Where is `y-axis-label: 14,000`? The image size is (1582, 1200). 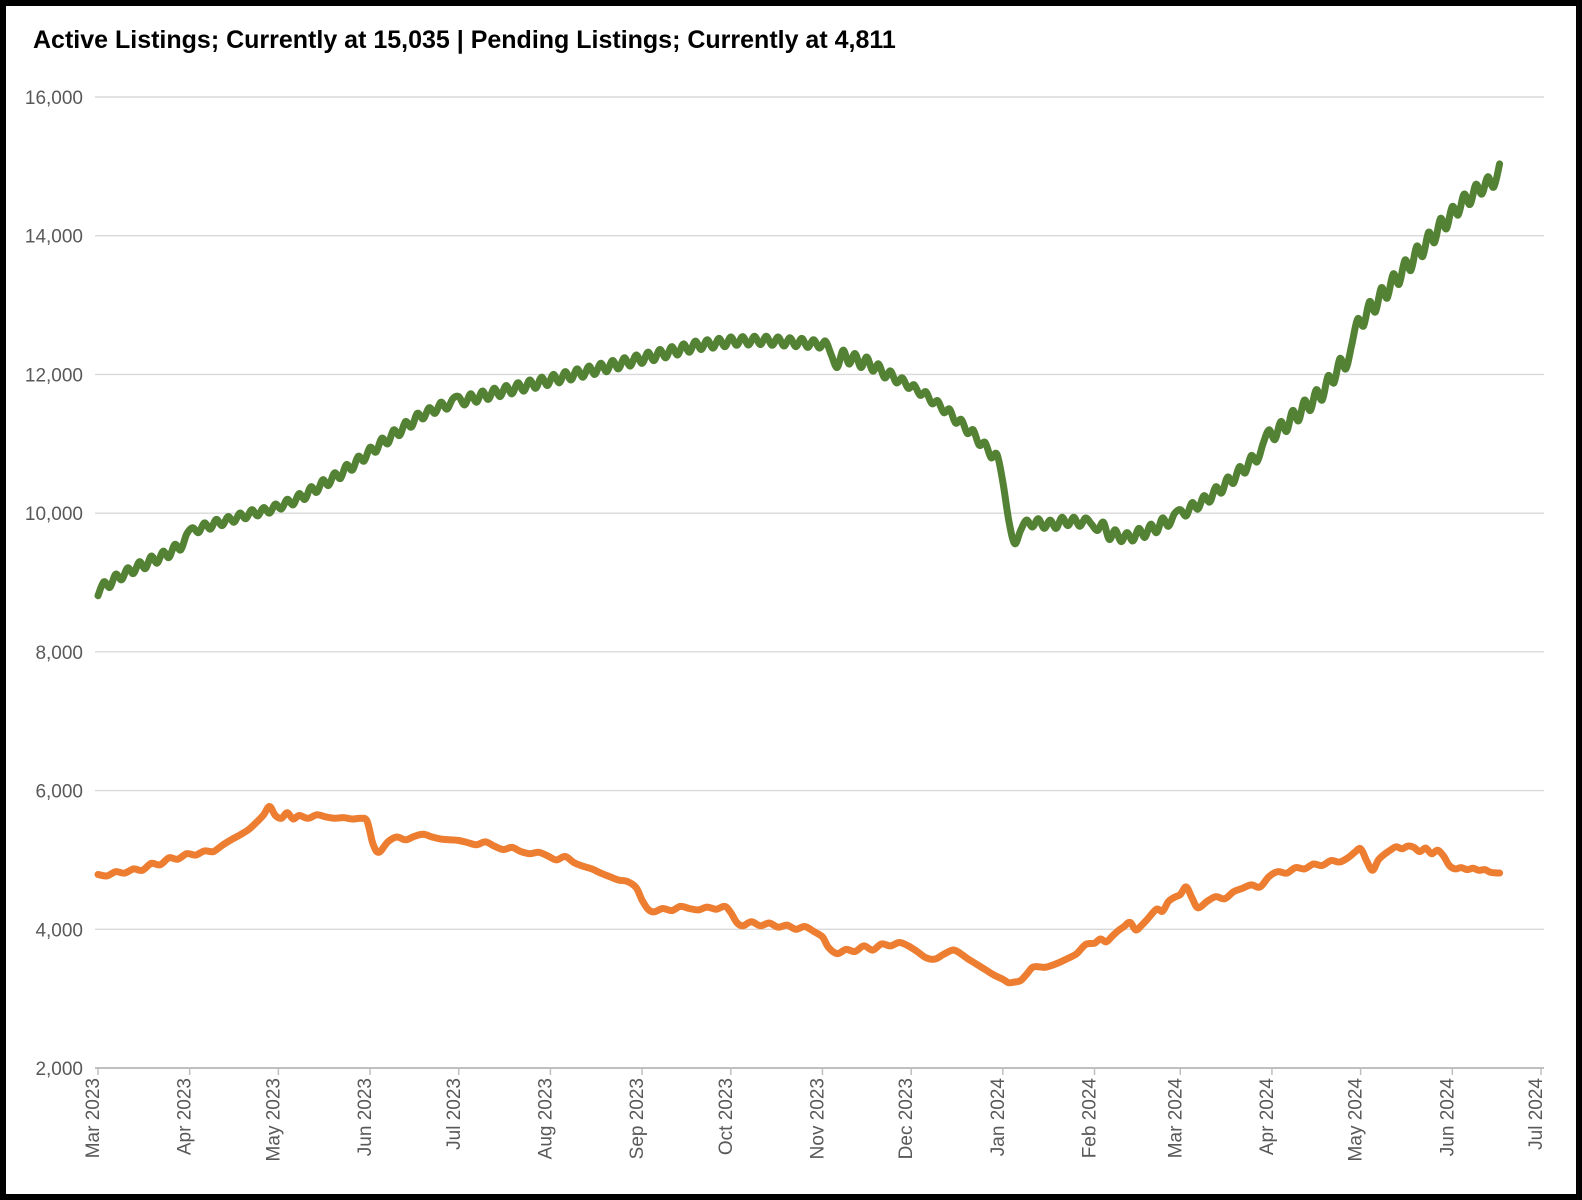 y-axis-label: 14,000 is located at coordinates (54, 237).